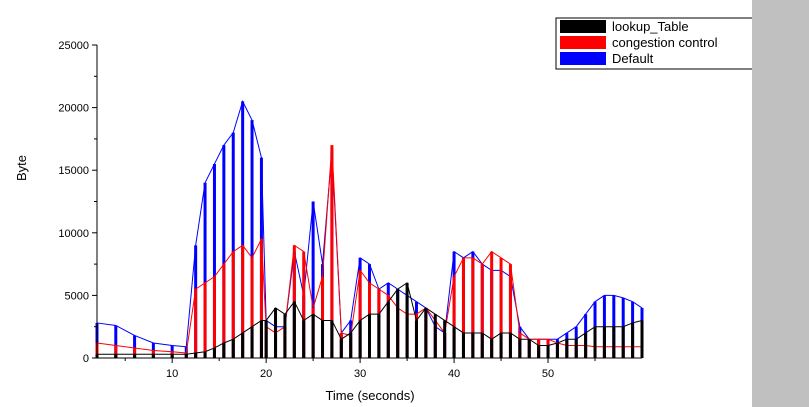  What do you see at coordinates (73, 46) in the screenshot?
I see `y-tick-label: 25000` at bounding box center [73, 46].